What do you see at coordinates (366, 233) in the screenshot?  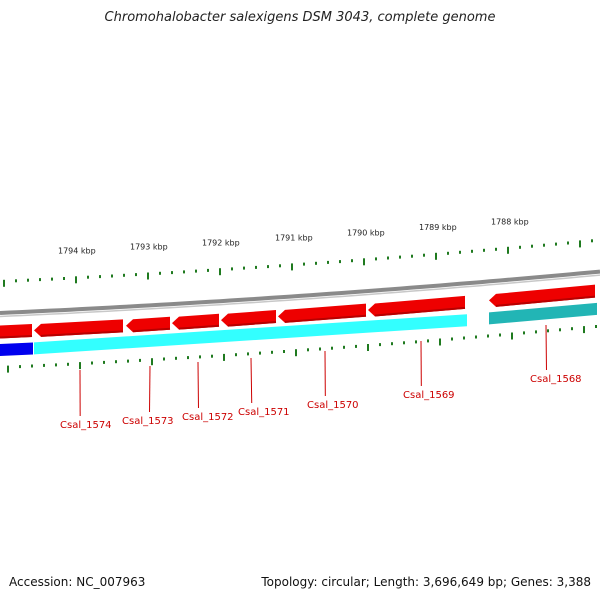 I see `scale-label: 1790 kbp` at bounding box center [366, 233].